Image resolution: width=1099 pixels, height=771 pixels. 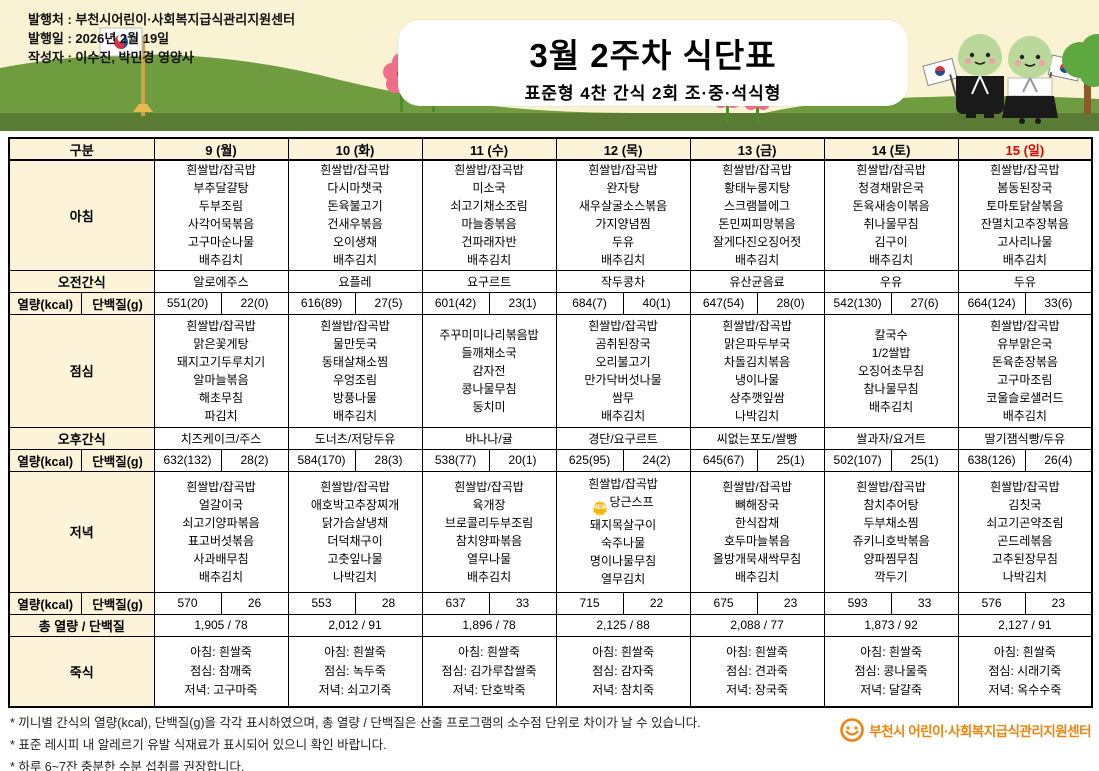 What do you see at coordinates (489, 206) in the screenshot?
I see `menu-item: 쇠고기채소조림` at bounding box center [489, 206].